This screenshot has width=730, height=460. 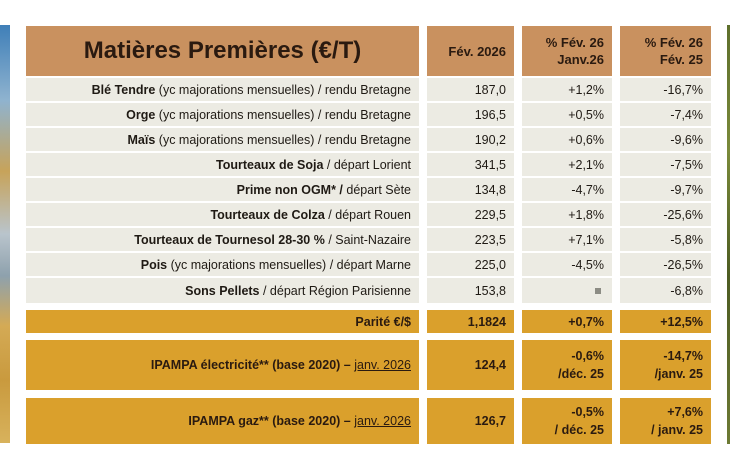 I want to click on row-mom: +7,1%, so click(x=567, y=239).